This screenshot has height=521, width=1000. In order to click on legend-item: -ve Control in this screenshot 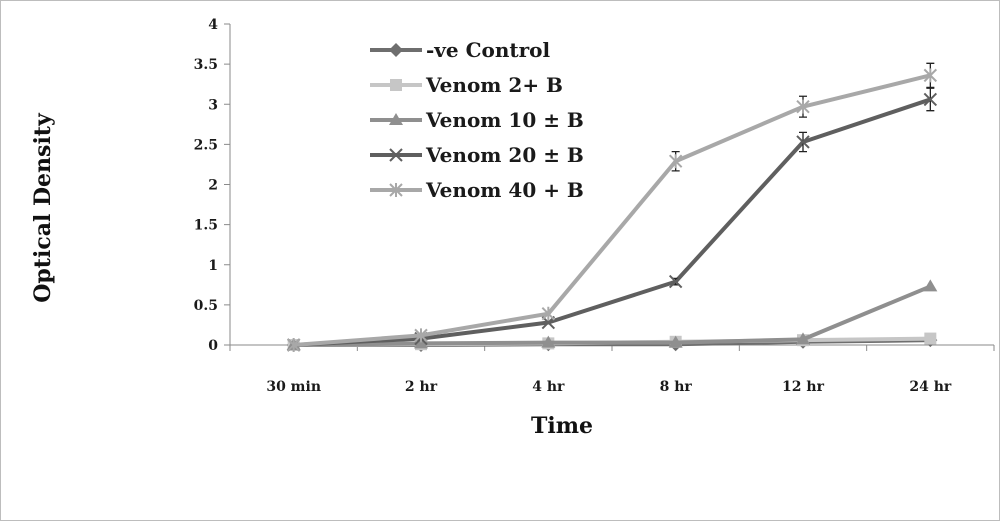, I will do `click(460, 50)`.